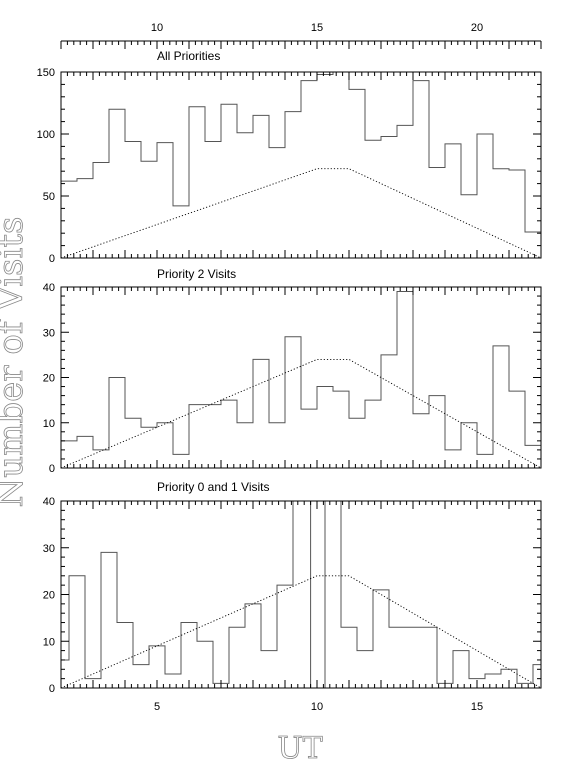 The image size is (572, 762). What do you see at coordinates (196, 274) in the screenshot?
I see `panel-title-priority-2: Priority 2 Visits` at bounding box center [196, 274].